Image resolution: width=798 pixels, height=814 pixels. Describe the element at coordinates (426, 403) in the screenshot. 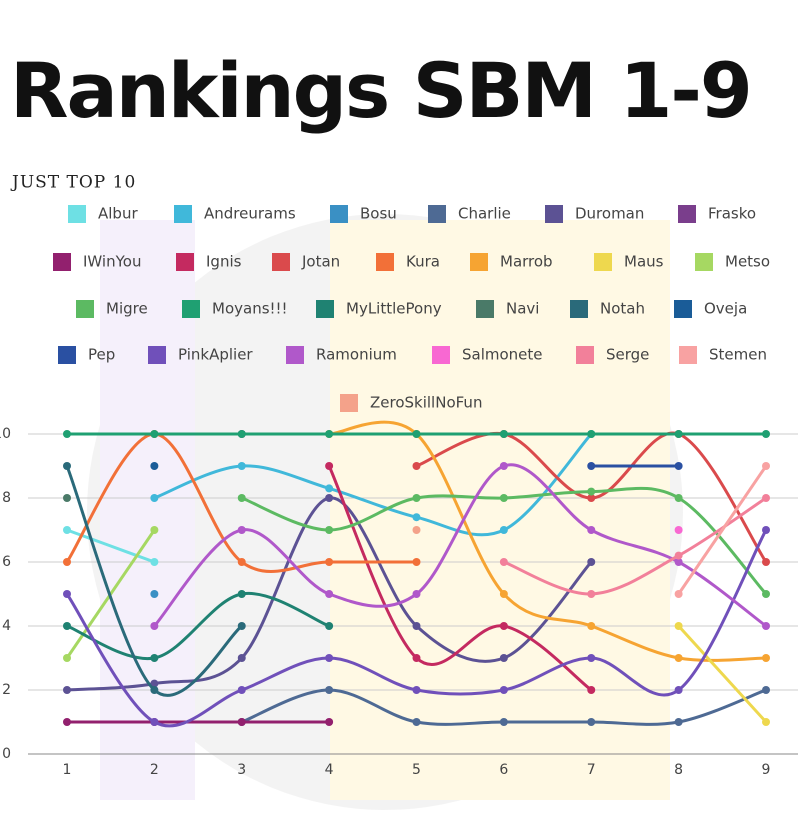

I see `legend-label: ZeroSkillNoFun` at that location.